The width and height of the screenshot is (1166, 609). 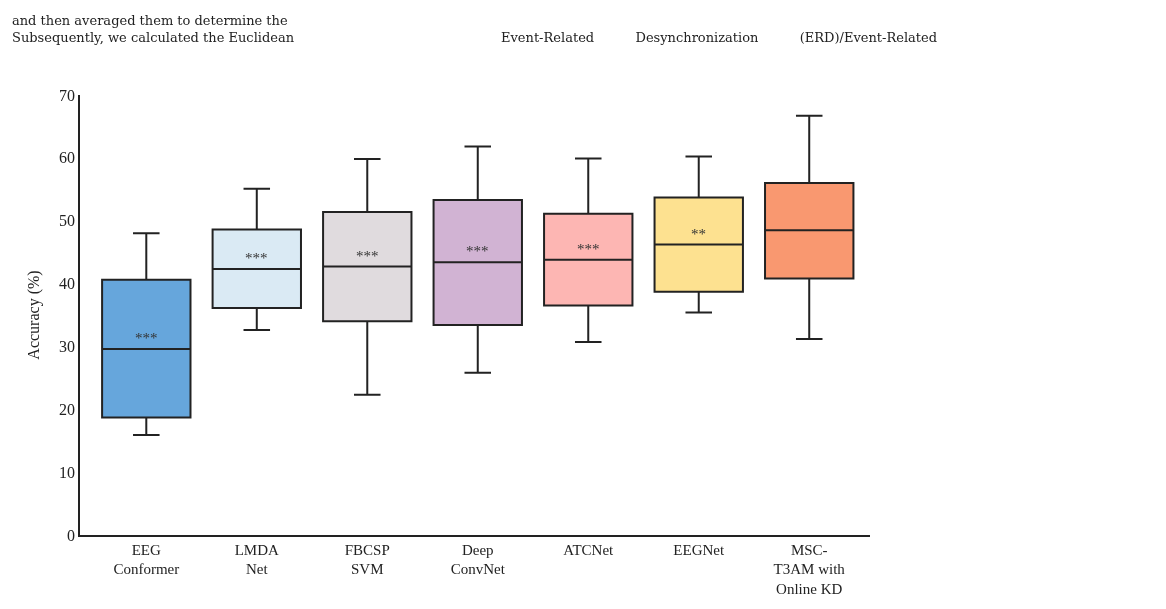 I want to click on y-tick-label: 30, so click(x=67, y=347).